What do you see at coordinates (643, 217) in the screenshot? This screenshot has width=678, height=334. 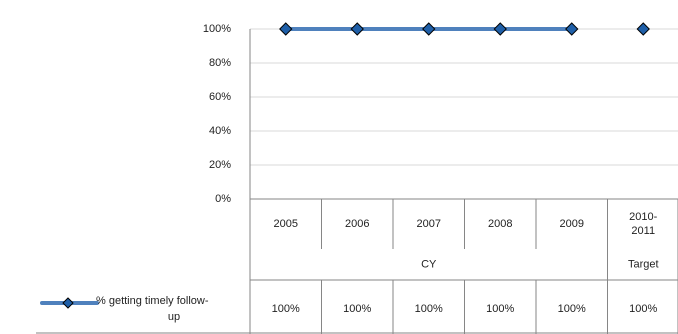 I see `x-category-label: 2010-` at bounding box center [643, 217].